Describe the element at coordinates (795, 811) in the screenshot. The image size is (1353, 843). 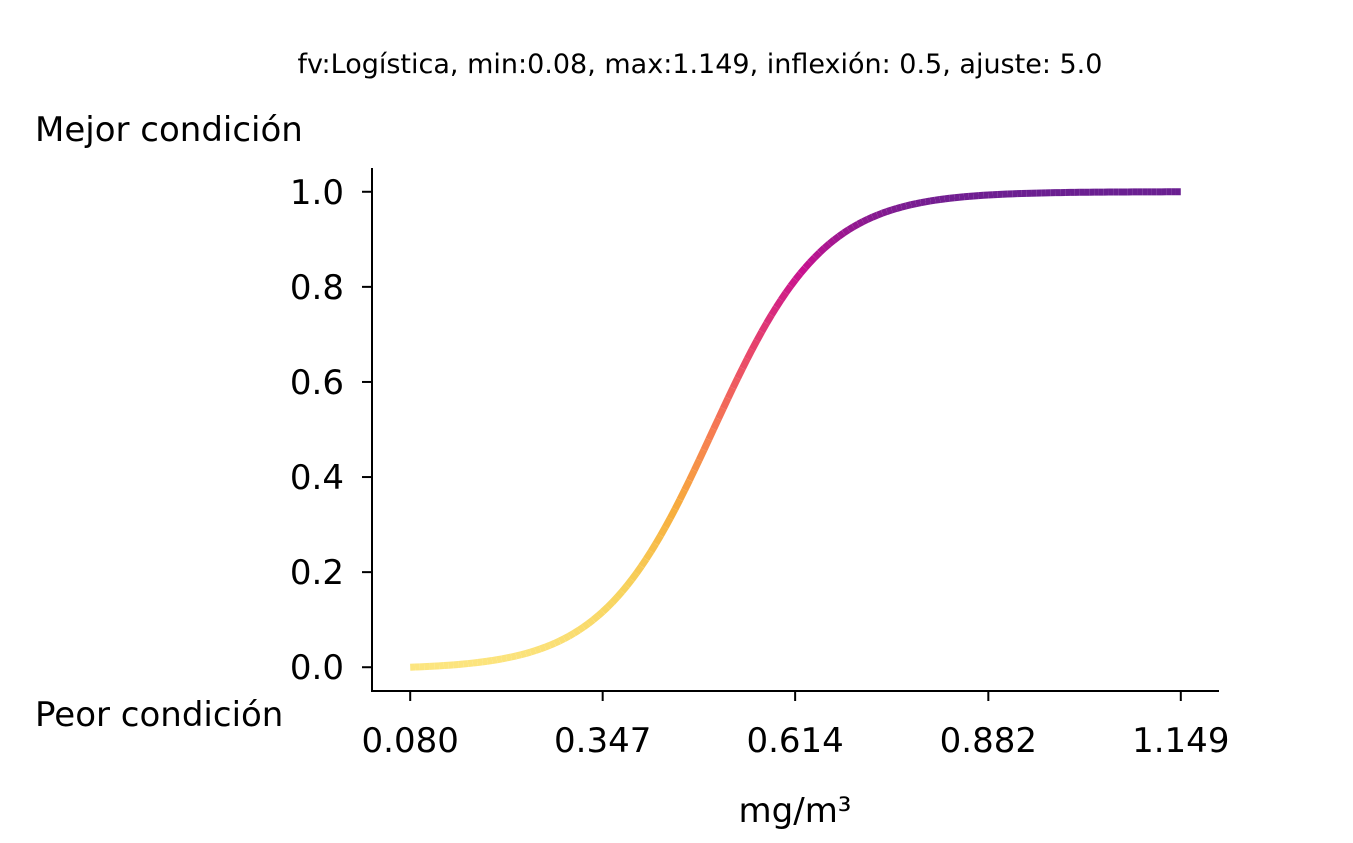
I see `x-axis-label: mg/m³` at that location.